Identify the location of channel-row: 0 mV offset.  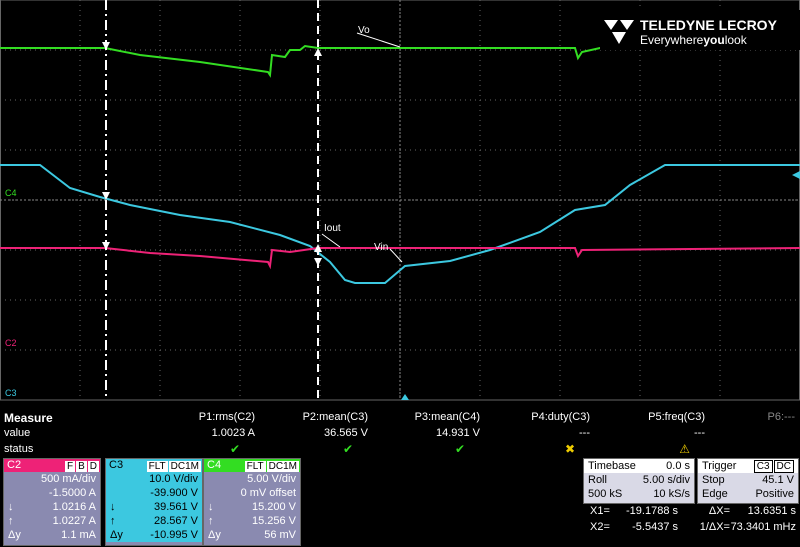
(252, 493).